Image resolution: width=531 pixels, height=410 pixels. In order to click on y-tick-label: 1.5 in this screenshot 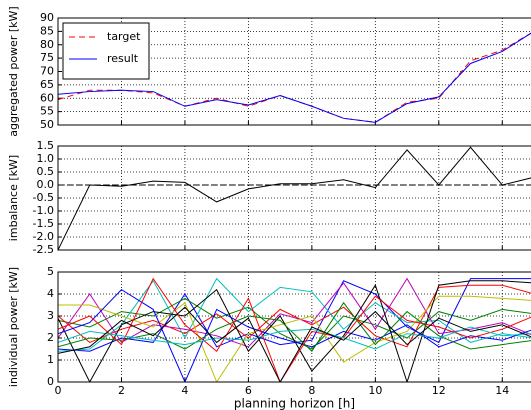, I will do `click(46, 145)`.